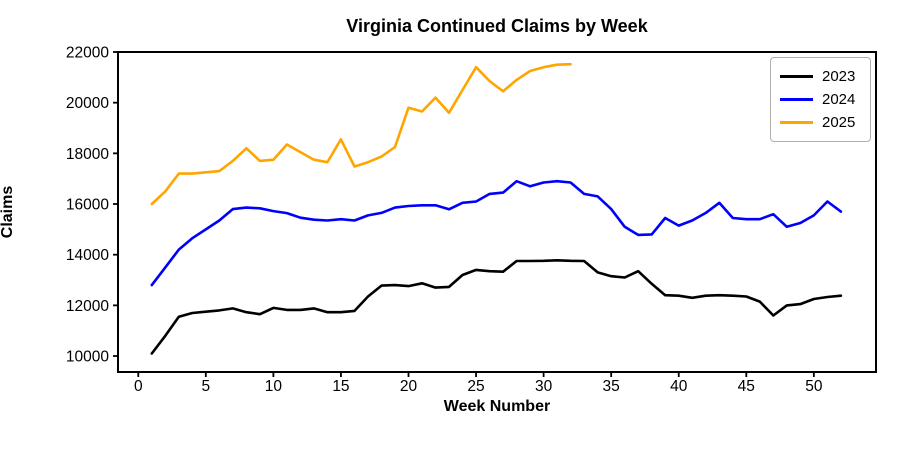 Image resolution: width=898 pixels, height=449 pixels. What do you see at coordinates (8, 212) in the screenshot?
I see `y-axis-label: Claims` at bounding box center [8, 212].